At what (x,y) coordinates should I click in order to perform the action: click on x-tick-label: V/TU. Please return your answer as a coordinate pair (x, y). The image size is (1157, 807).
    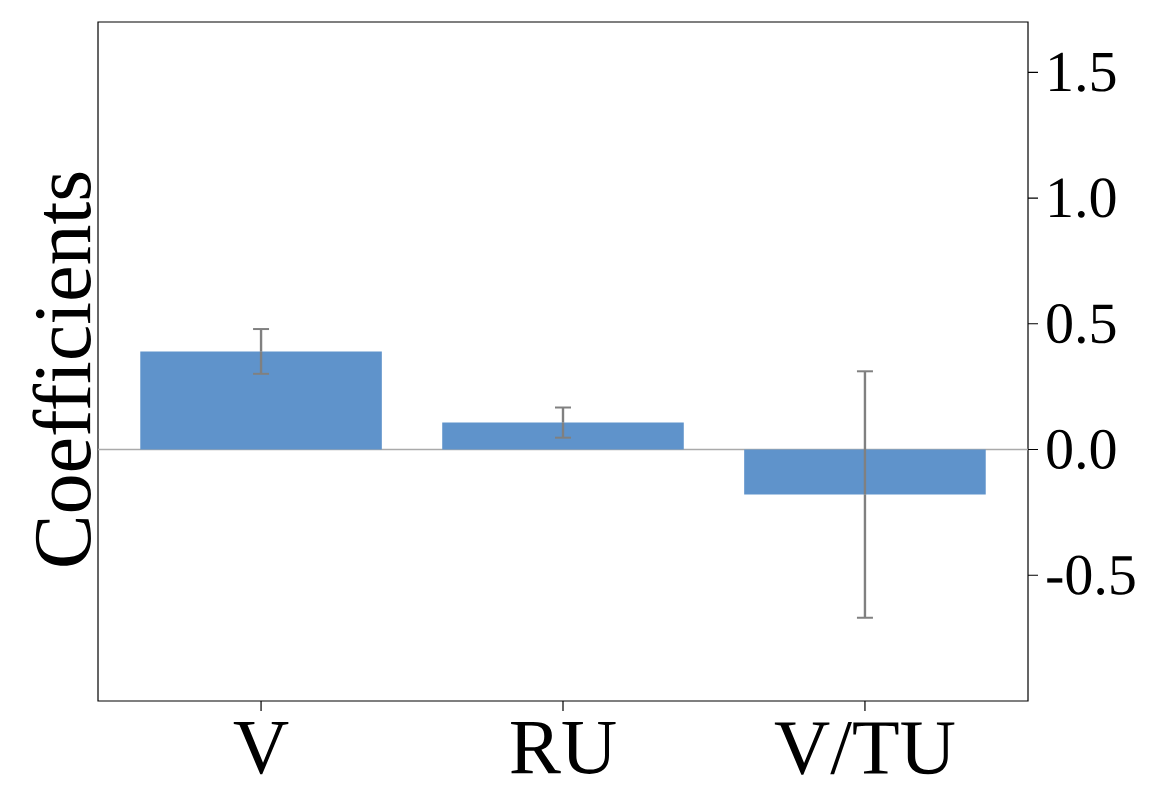
    Looking at the image, I should click on (864, 748).